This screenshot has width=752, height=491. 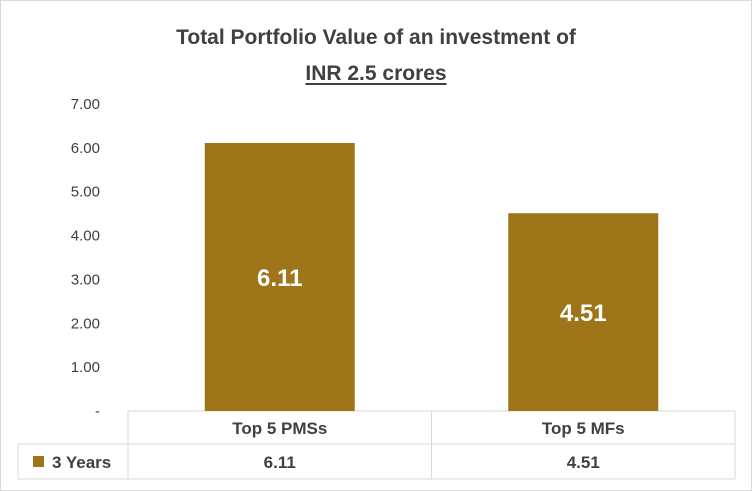 What do you see at coordinates (81, 462) in the screenshot?
I see `legend-series-name: 3 Years` at bounding box center [81, 462].